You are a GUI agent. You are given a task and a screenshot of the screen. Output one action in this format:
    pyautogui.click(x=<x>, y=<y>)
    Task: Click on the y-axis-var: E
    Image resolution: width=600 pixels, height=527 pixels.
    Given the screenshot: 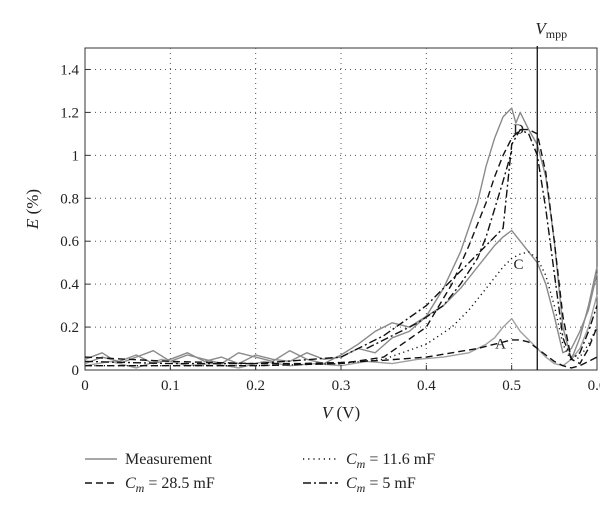 What is the action you would take?
    pyautogui.click(x=32, y=224)
    